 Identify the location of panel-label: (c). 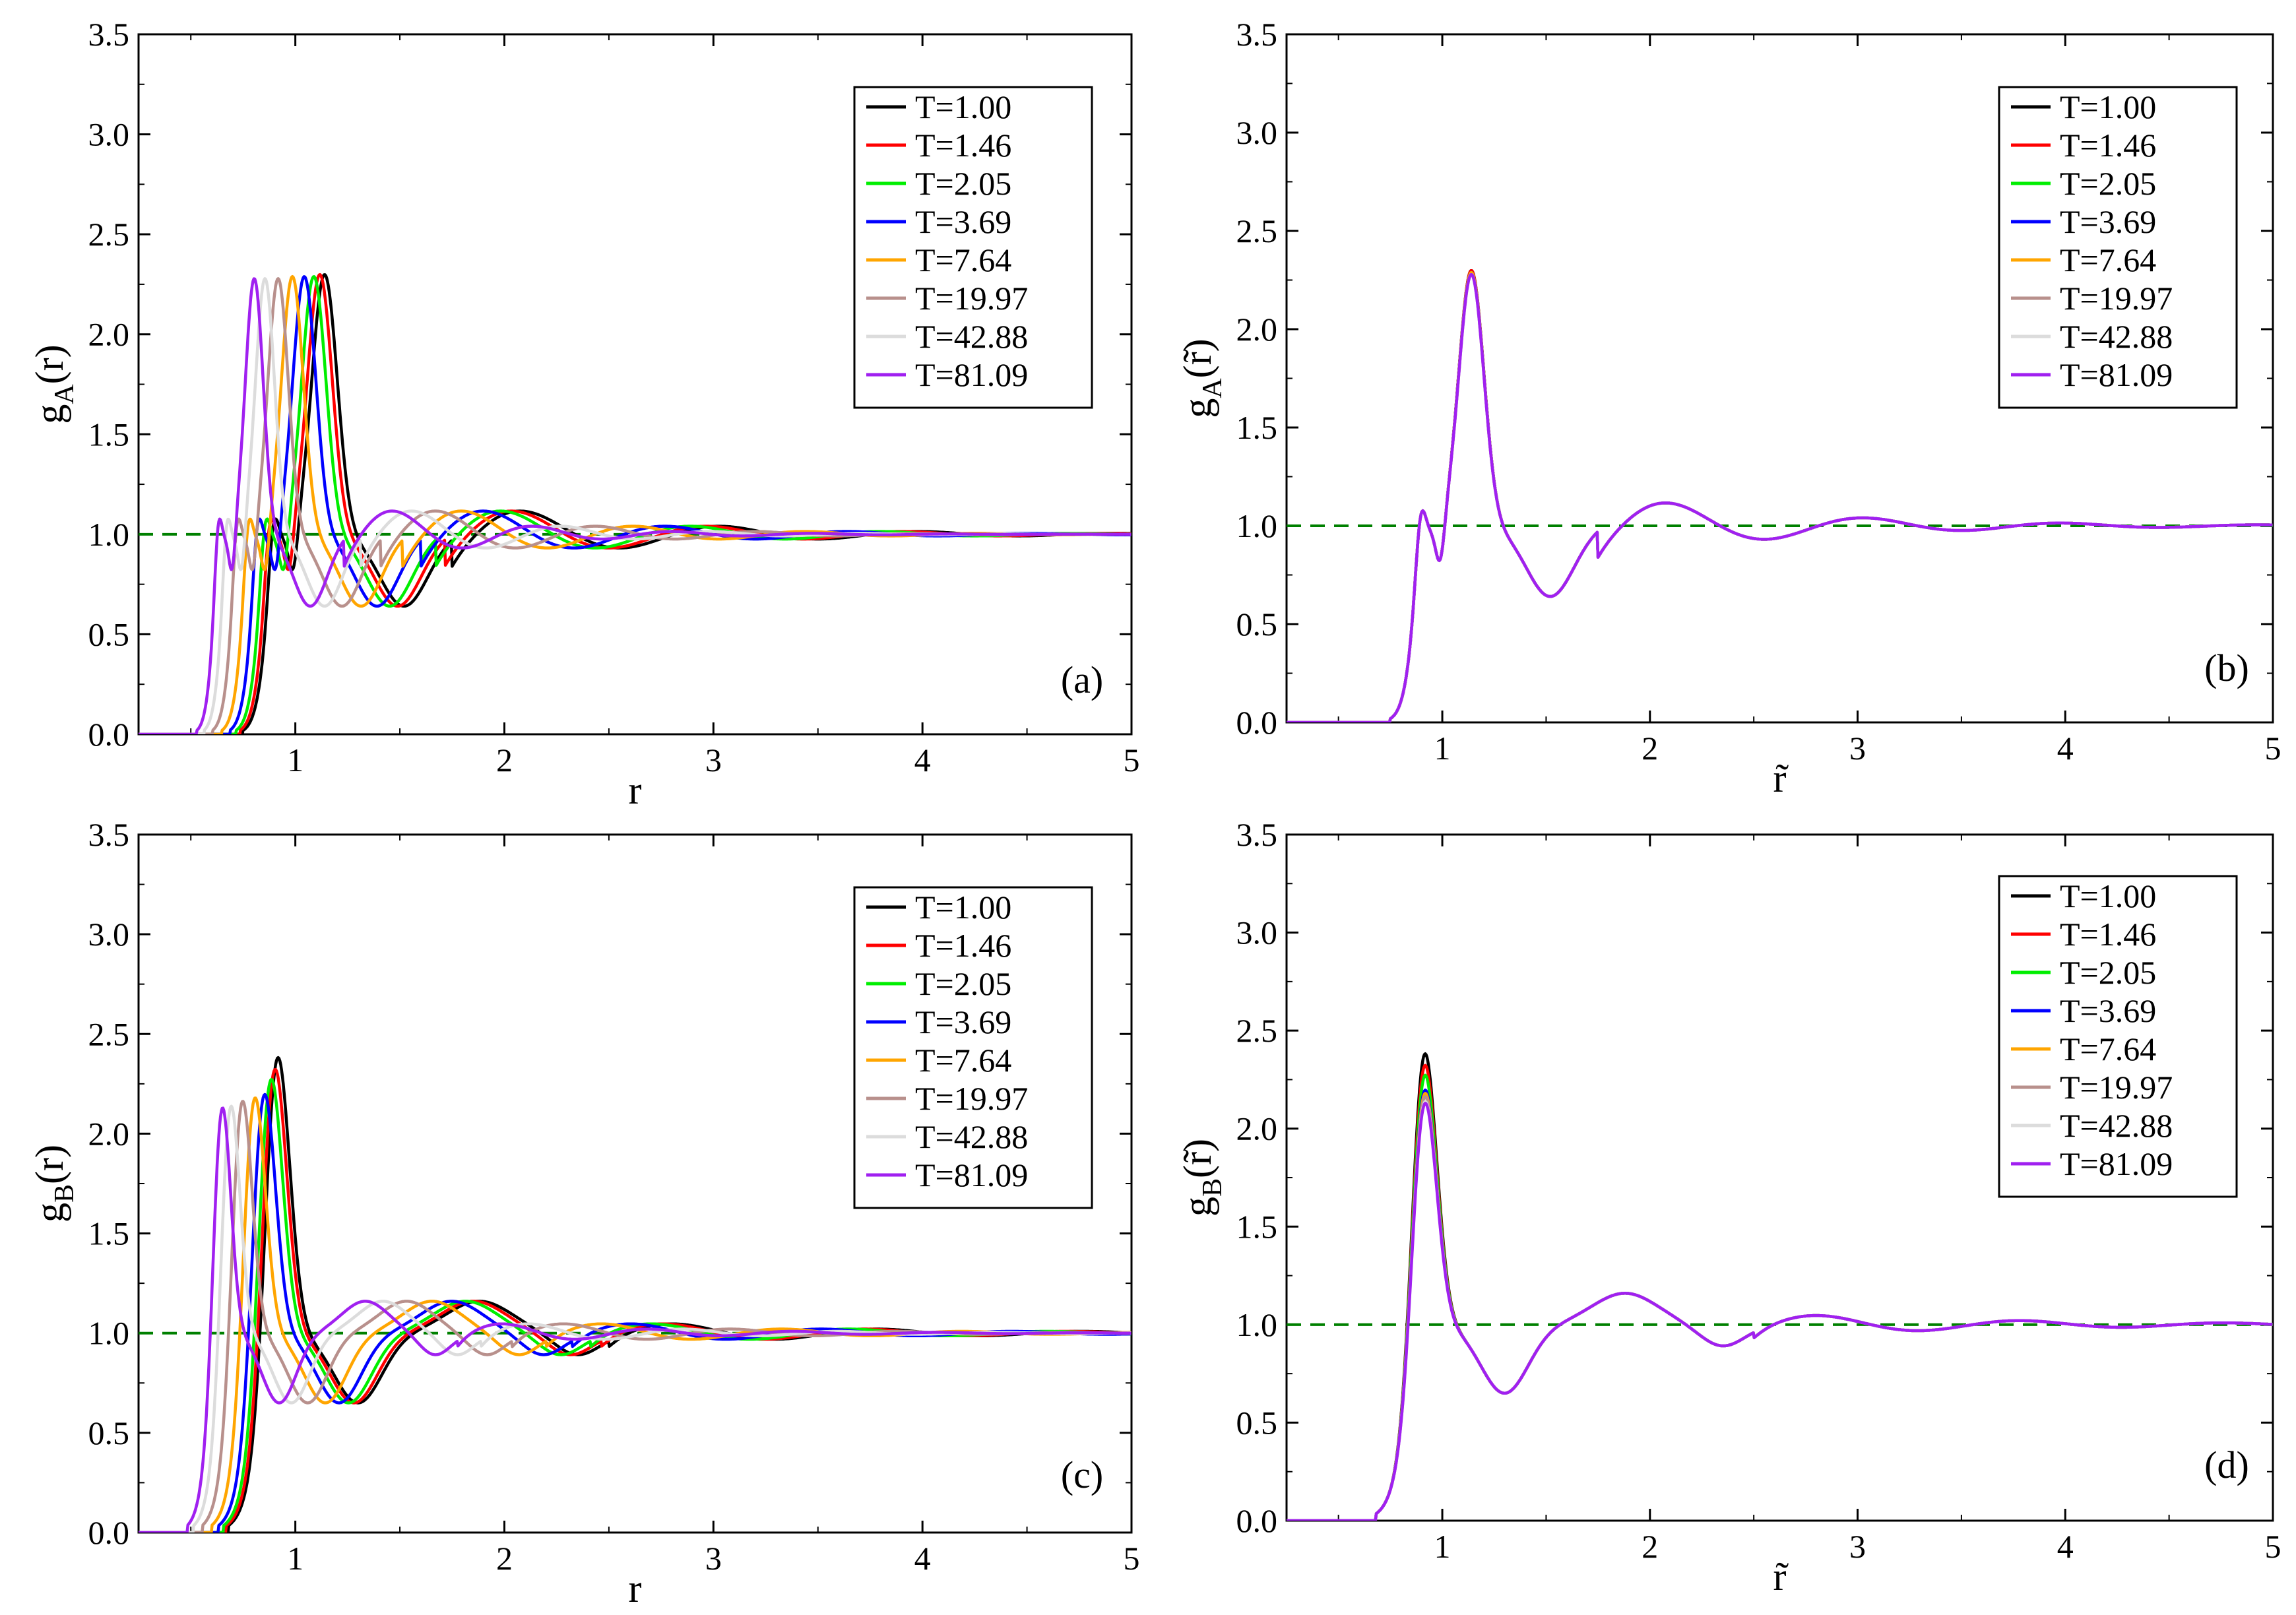
(1082, 1474).